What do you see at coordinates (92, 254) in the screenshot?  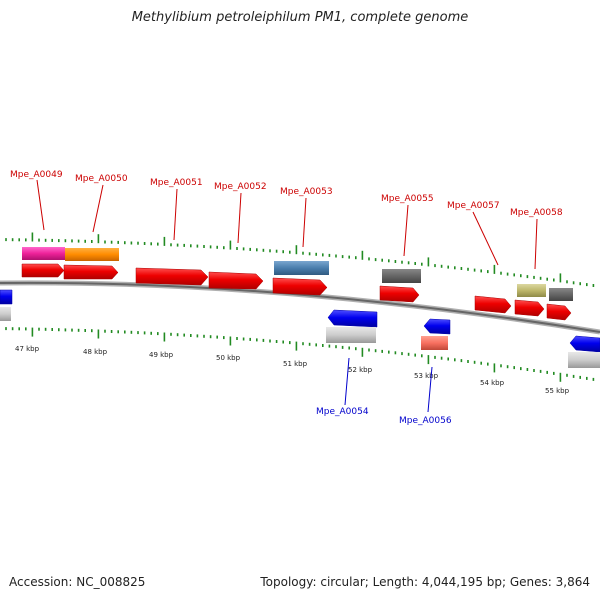 I see `feature-orange` at bounding box center [92, 254].